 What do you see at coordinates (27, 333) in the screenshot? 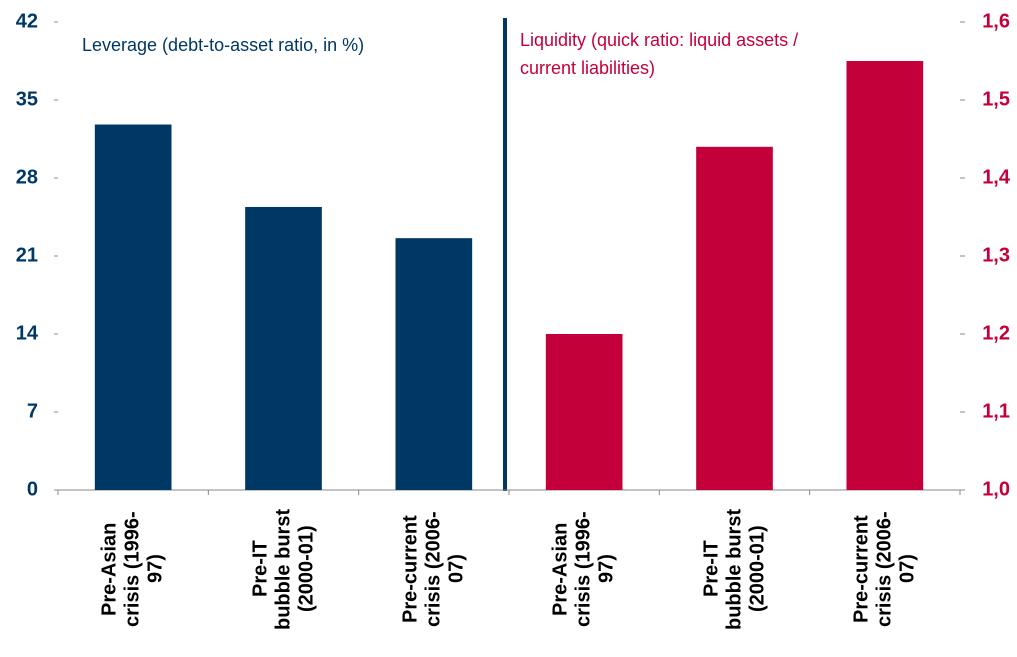
I see `y-tick-label: 14` at bounding box center [27, 333].